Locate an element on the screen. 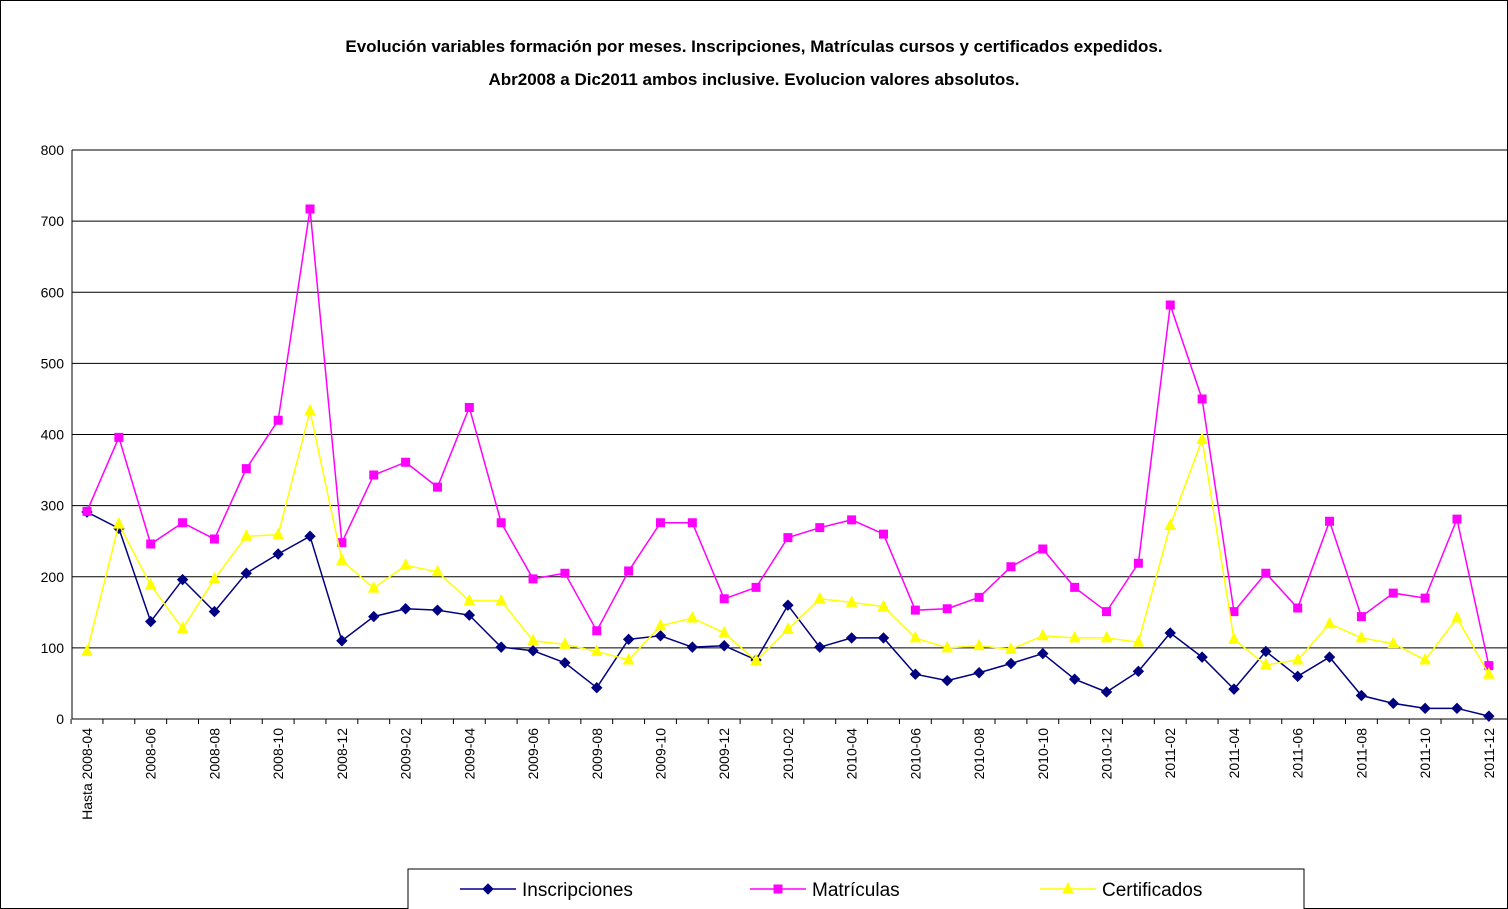  x-tick-label: 2009-02 is located at coordinates (406, 754).